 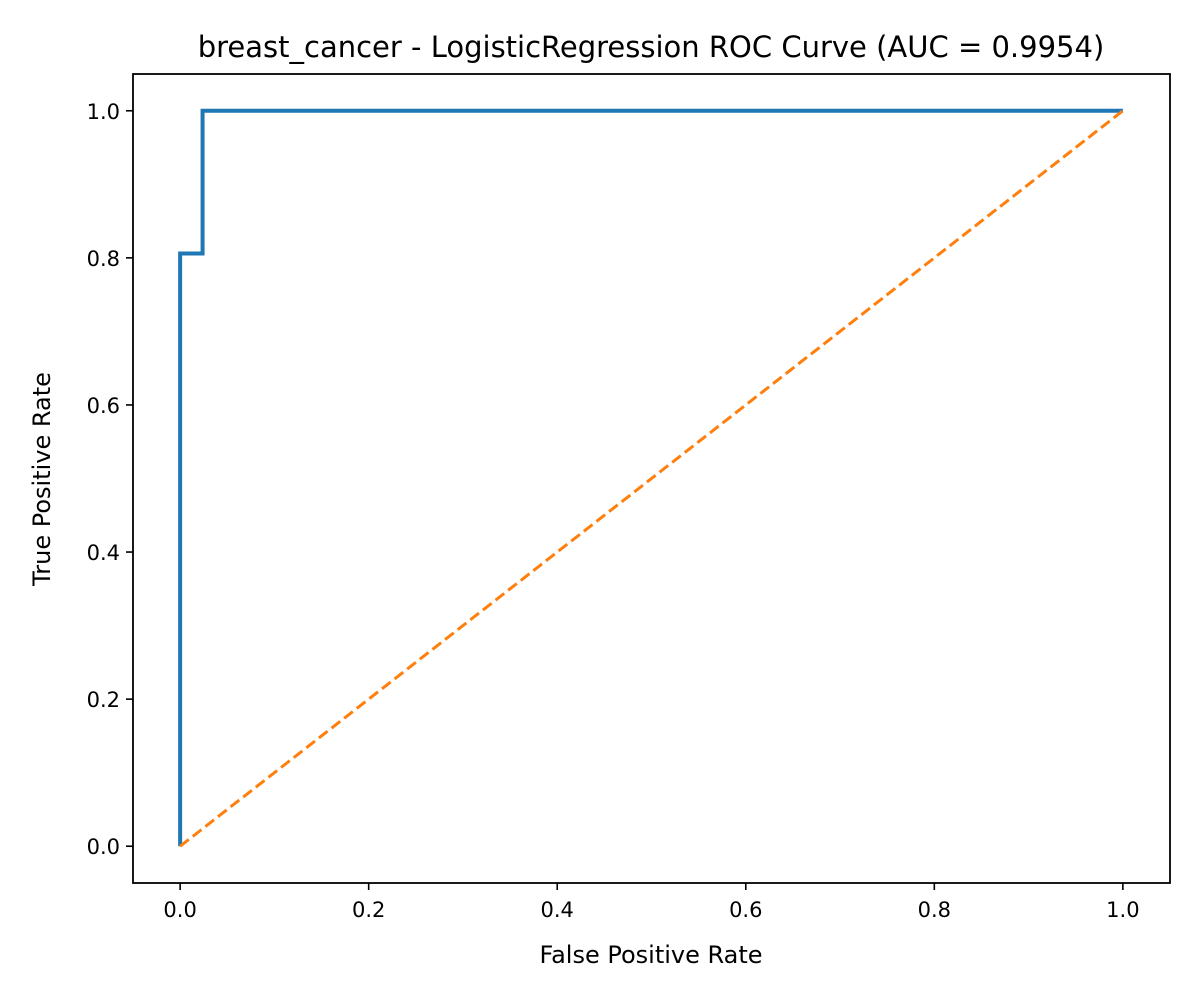 I want to click on x-tick-label: 0.6, so click(x=745, y=910).